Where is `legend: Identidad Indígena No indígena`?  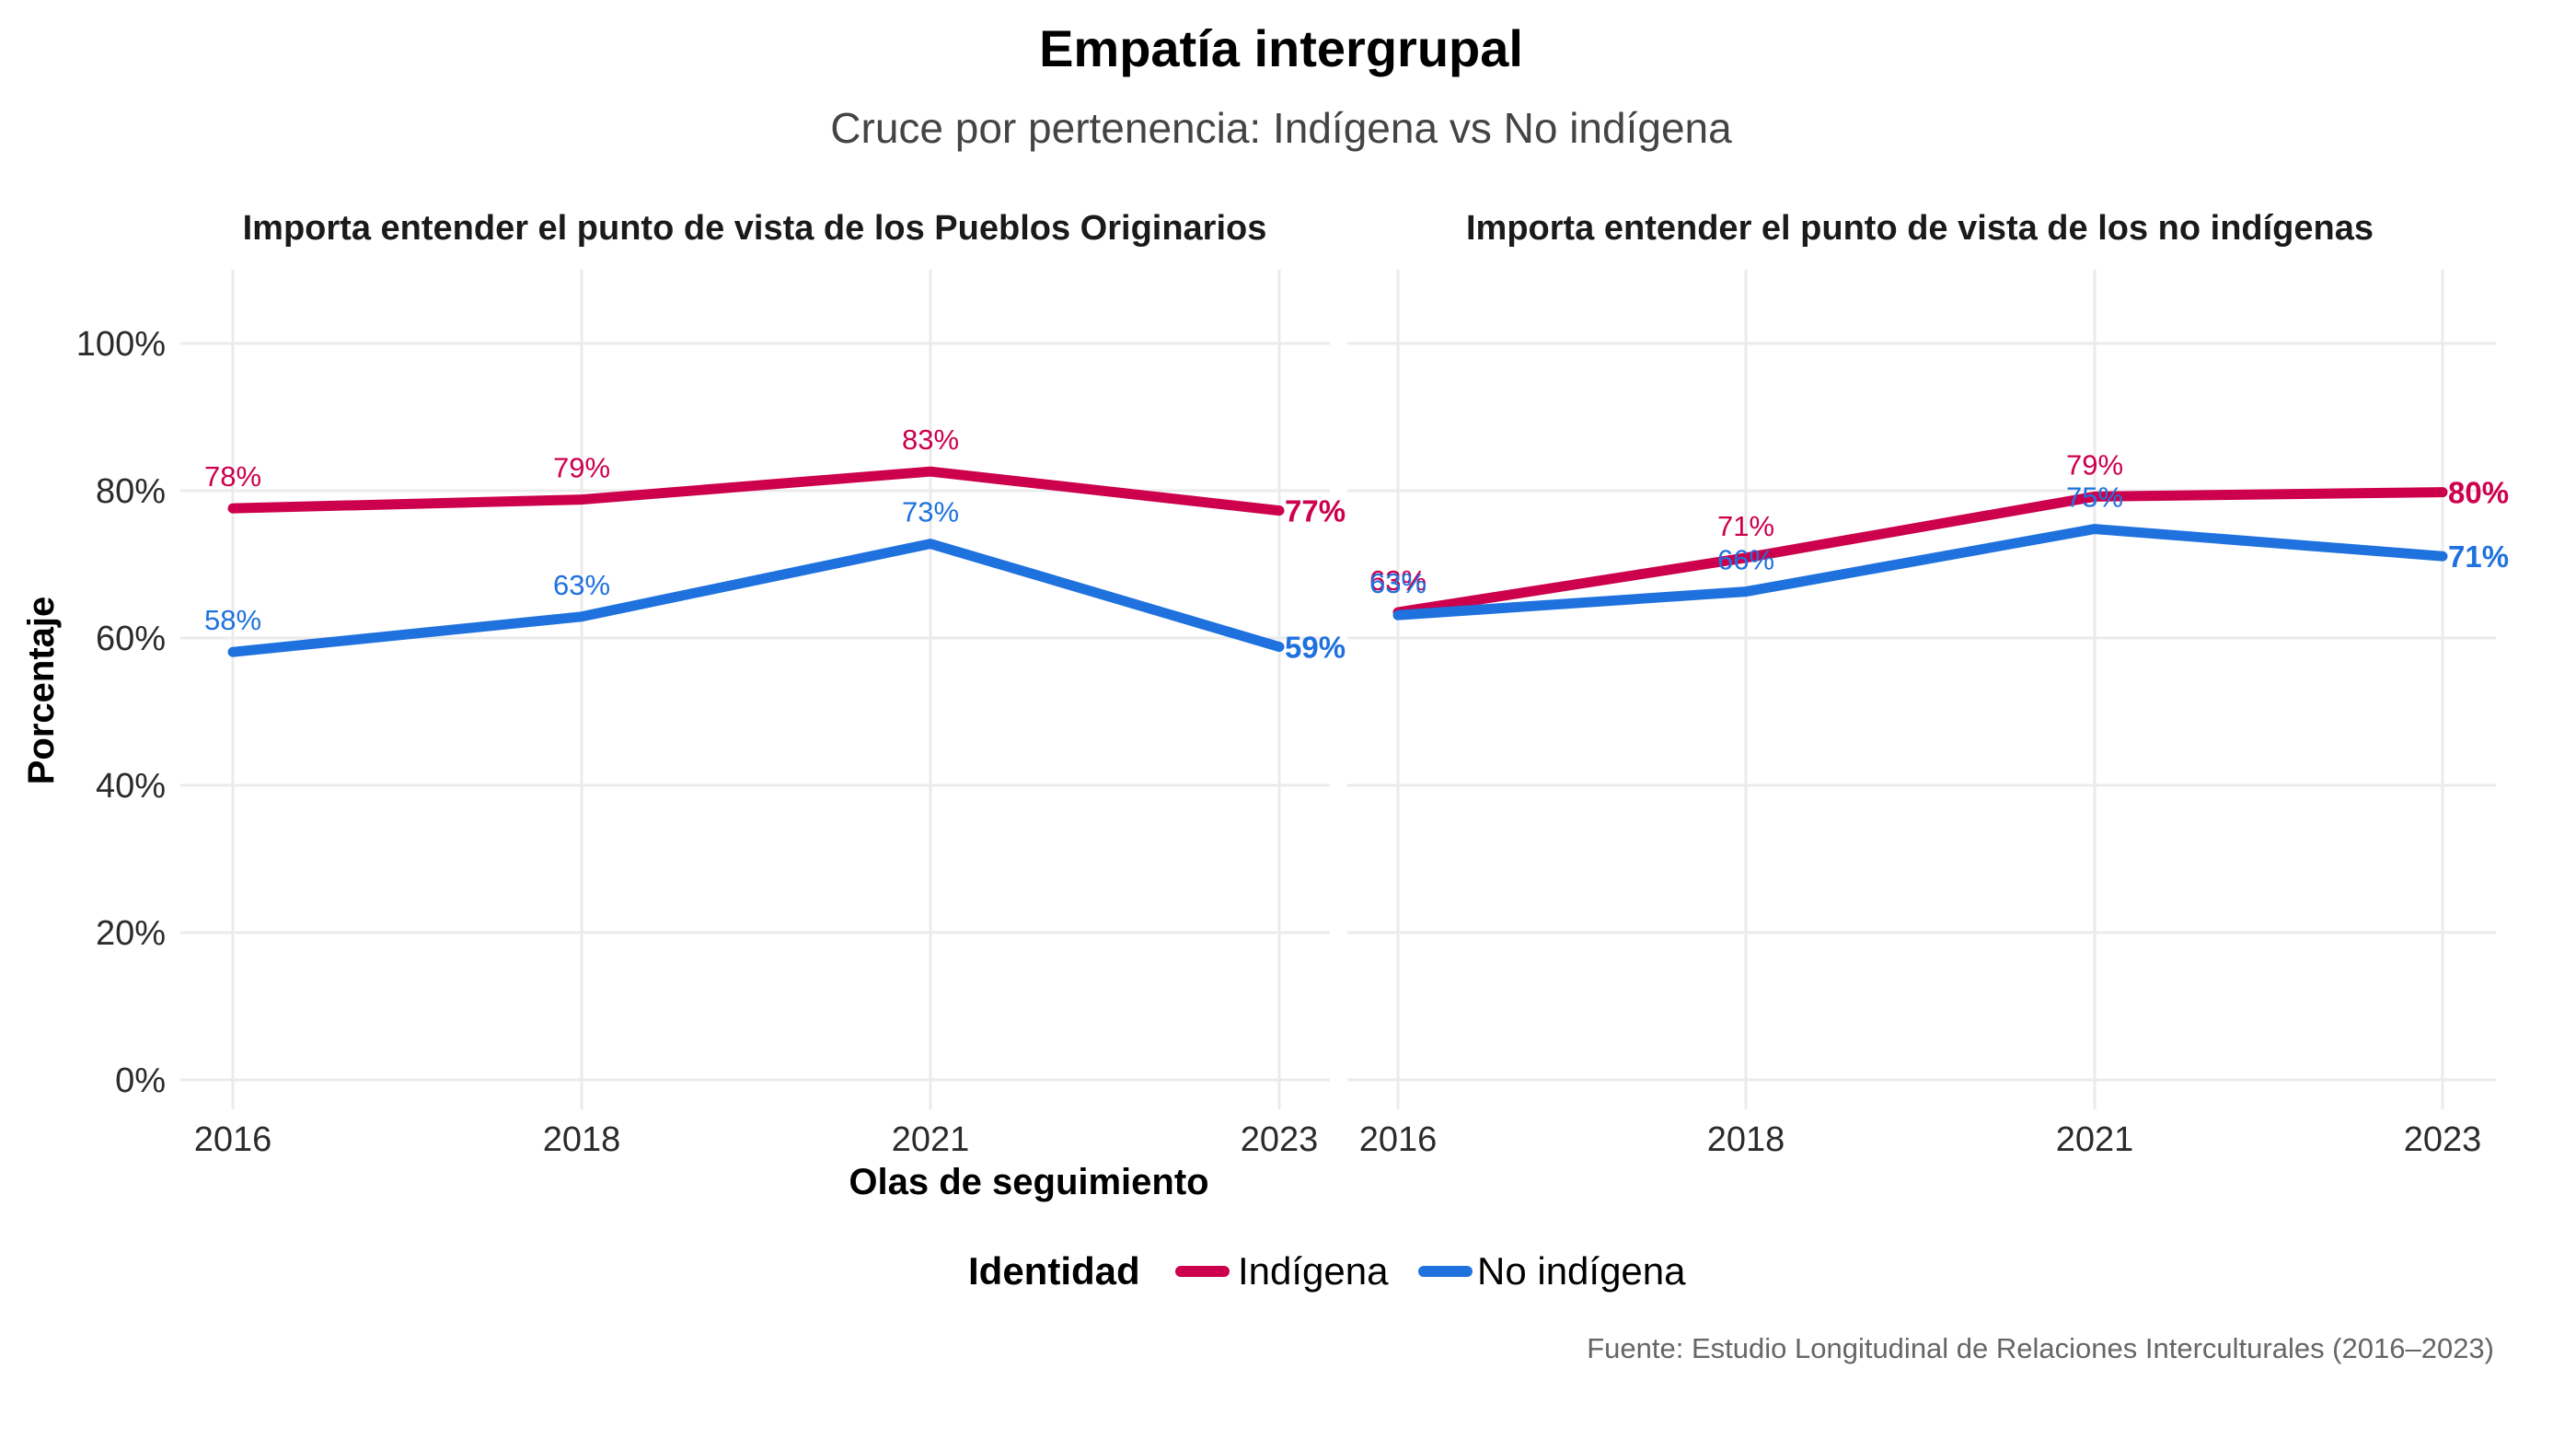 legend: Identidad Indígena No indígena is located at coordinates (1327, 1271).